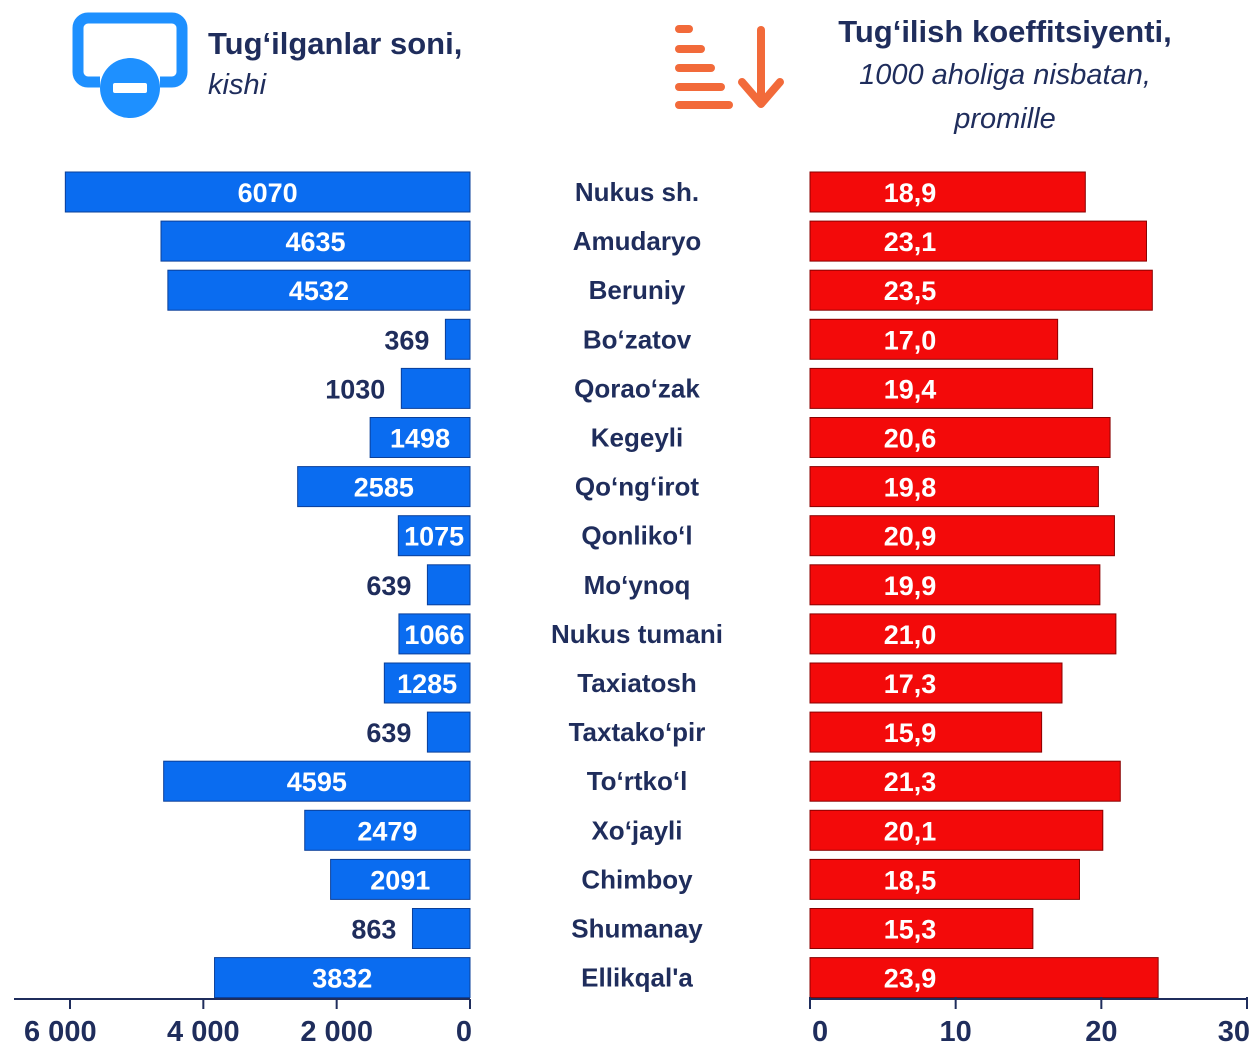 The width and height of the screenshot is (1256, 1047). Describe the element at coordinates (910, 979) in the screenshot. I see `right-bar-label: 23,9` at that location.